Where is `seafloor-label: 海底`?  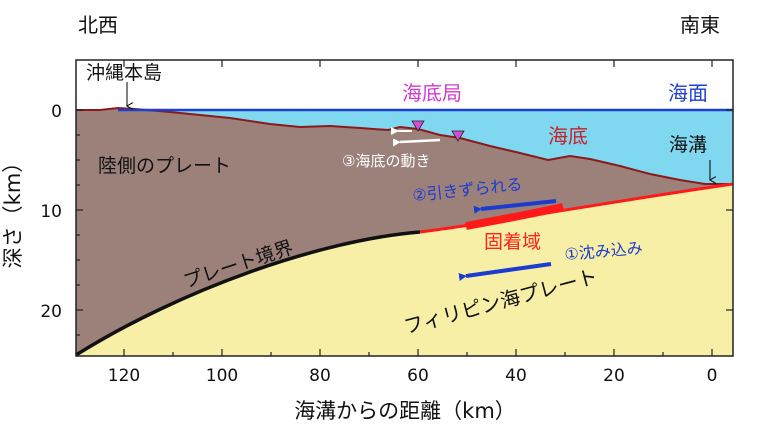
seafloor-label: 海底 is located at coordinates (568, 136).